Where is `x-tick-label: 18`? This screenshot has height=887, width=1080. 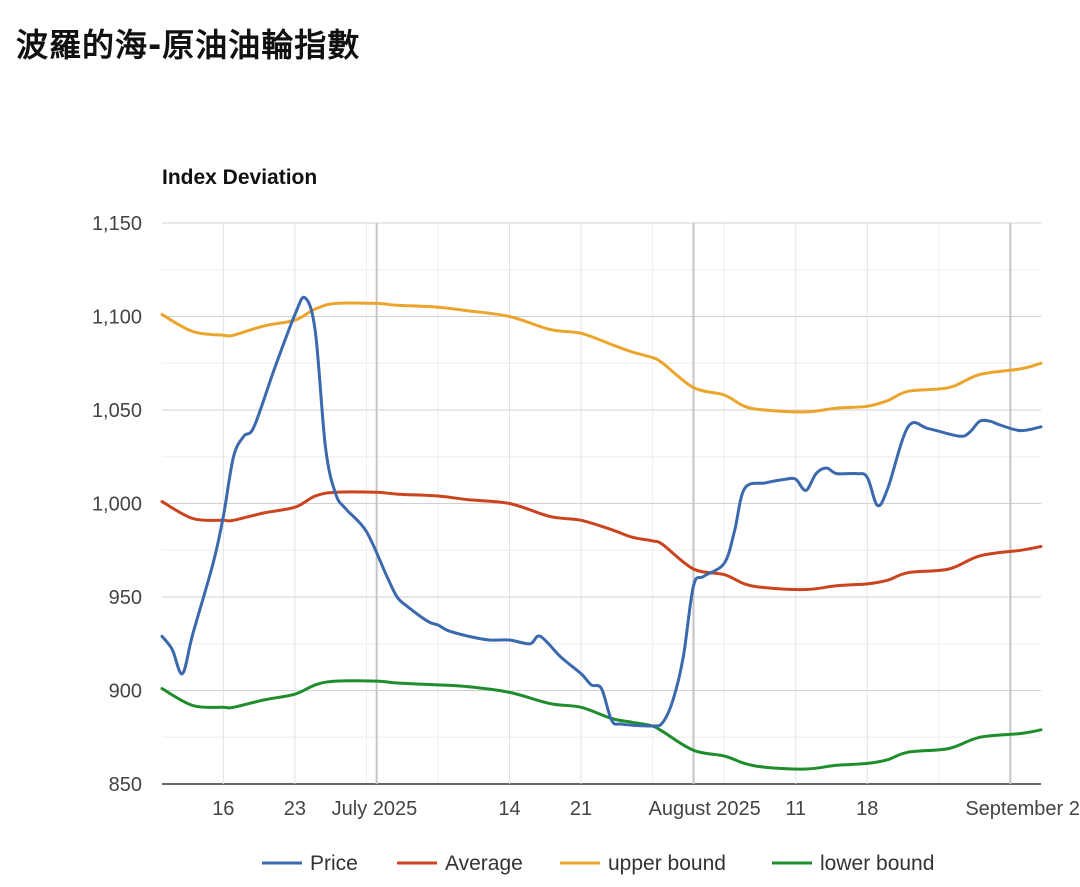
x-tick-label: 18 is located at coordinates (867, 809).